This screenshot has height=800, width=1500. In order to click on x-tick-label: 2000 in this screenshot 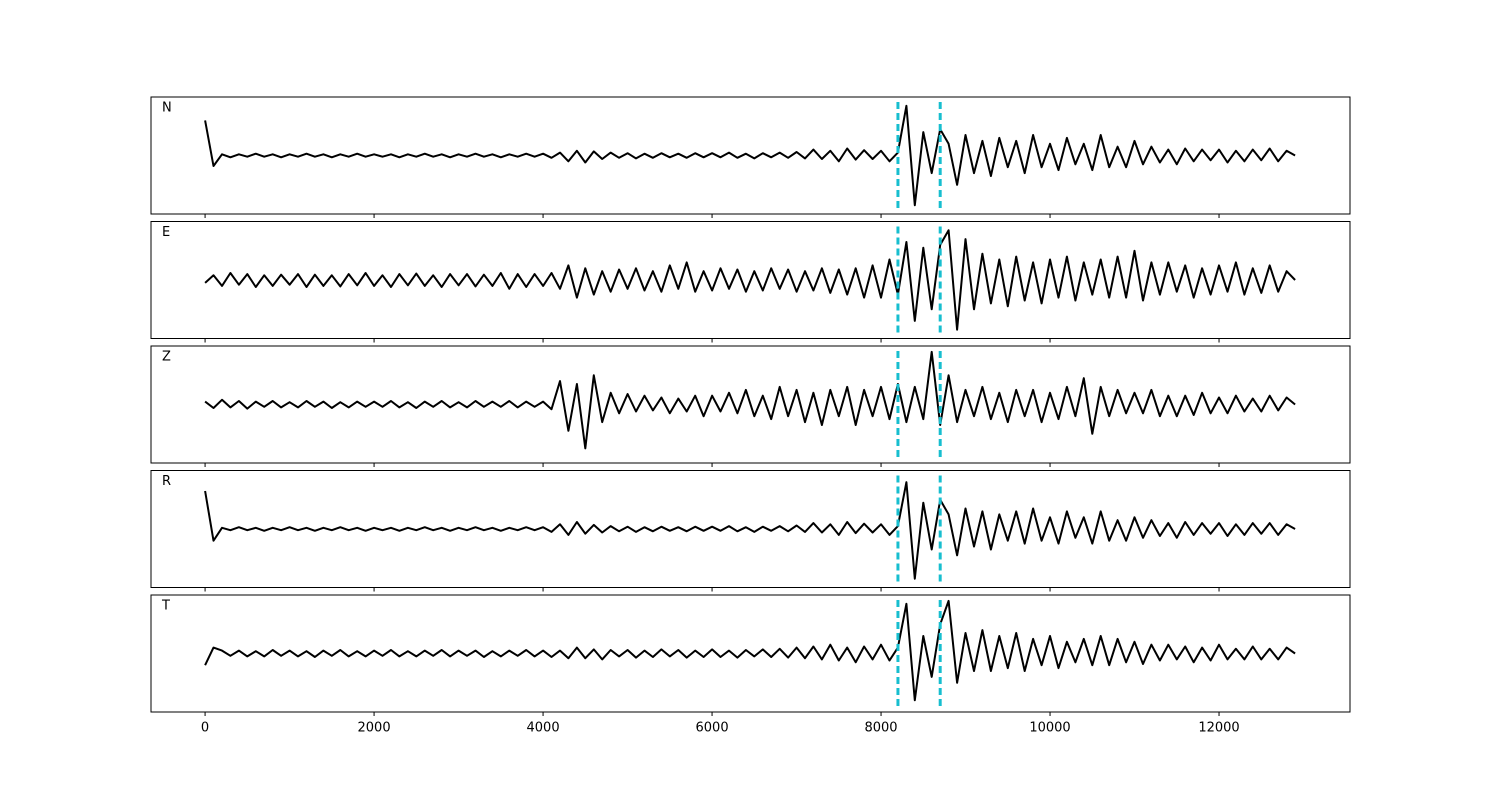, I will do `click(374, 728)`.